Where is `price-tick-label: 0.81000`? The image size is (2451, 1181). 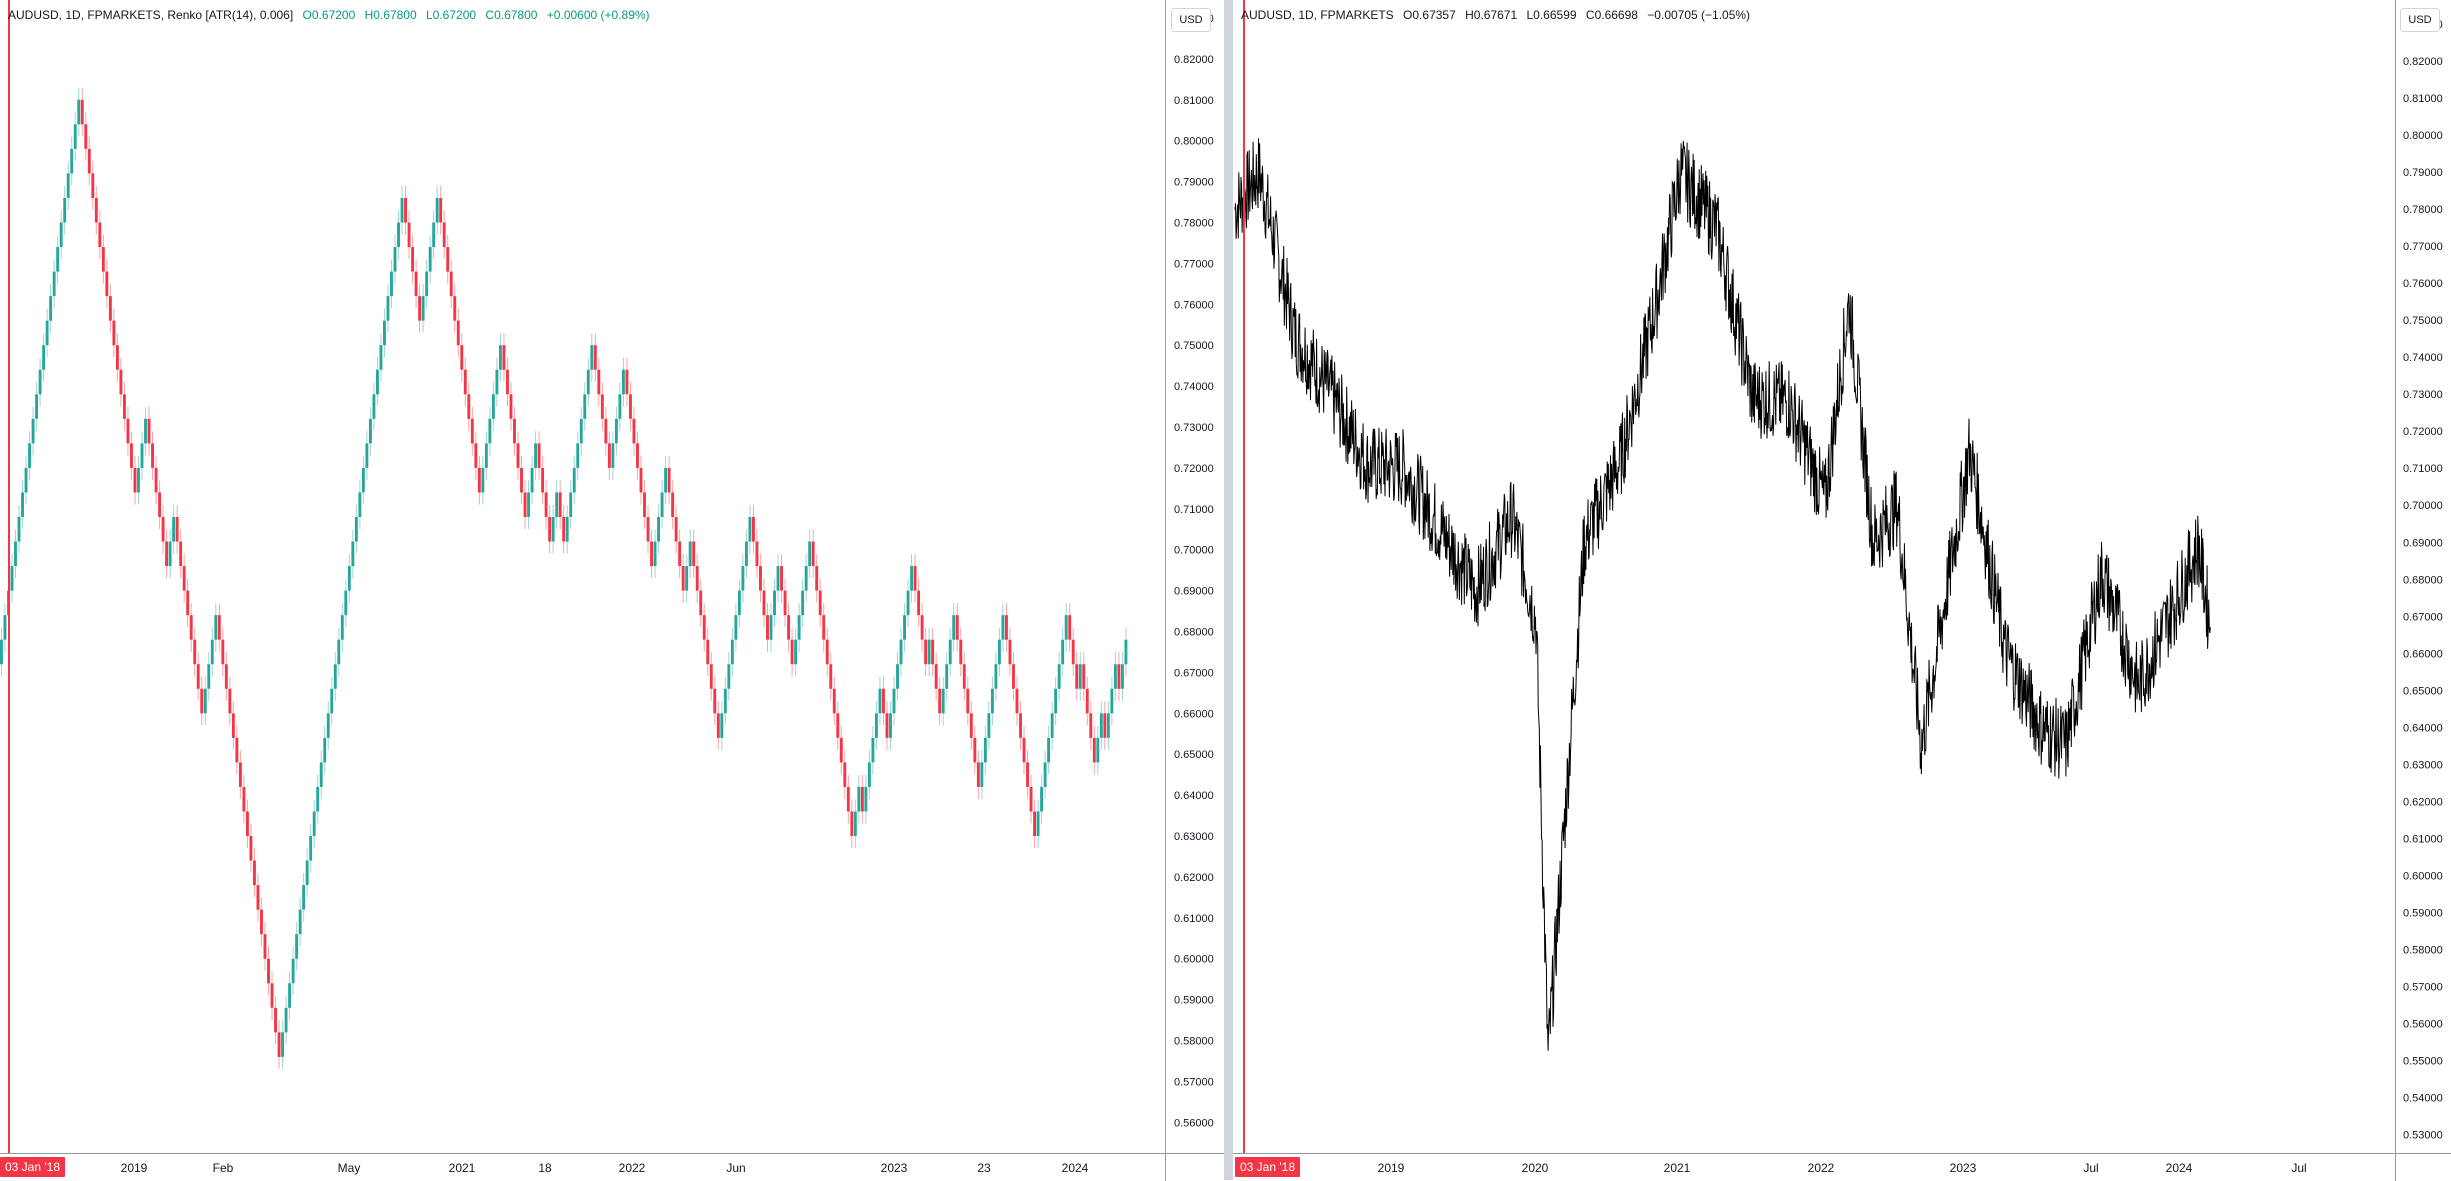 price-tick-label: 0.81000 is located at coordinates (1194, 101).